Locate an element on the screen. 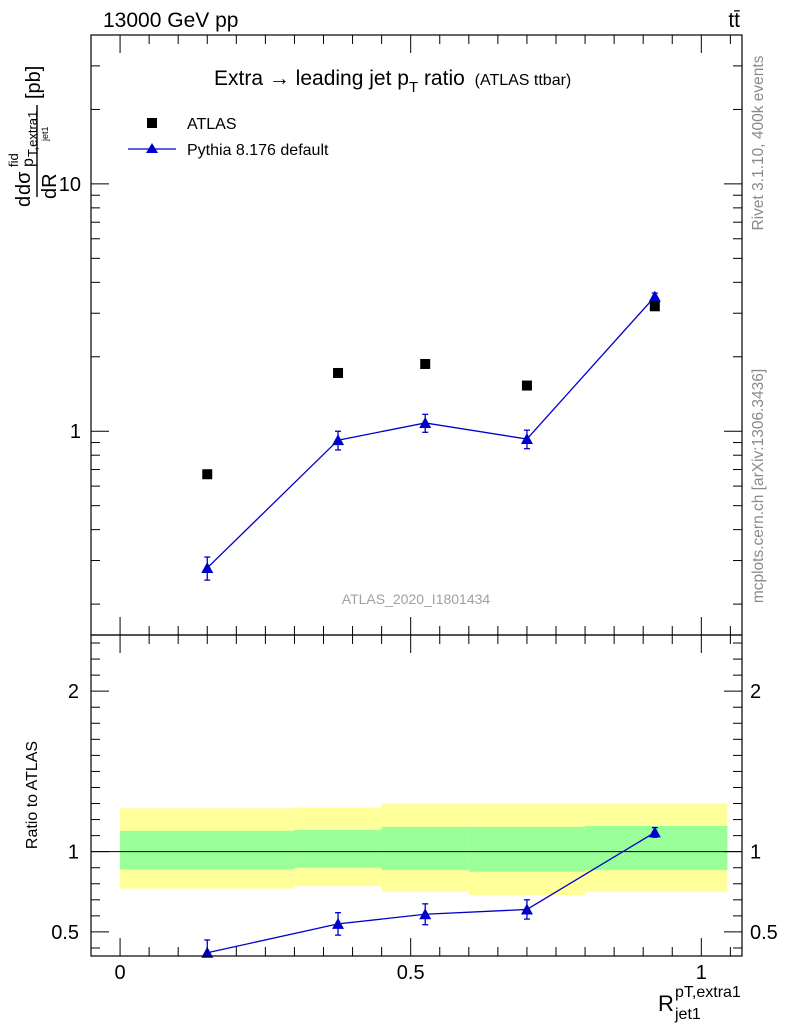 Image resolution: width=786 pixels, height=1024 pixels. x-label-subscript: jet1 is located at coordinates (687, 1014).